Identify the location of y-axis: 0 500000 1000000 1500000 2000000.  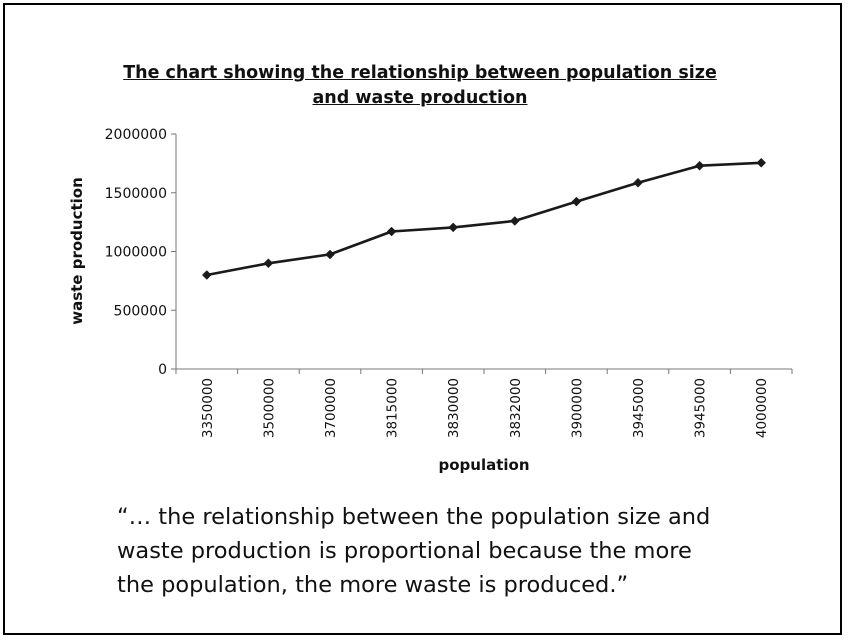
(141, 252).